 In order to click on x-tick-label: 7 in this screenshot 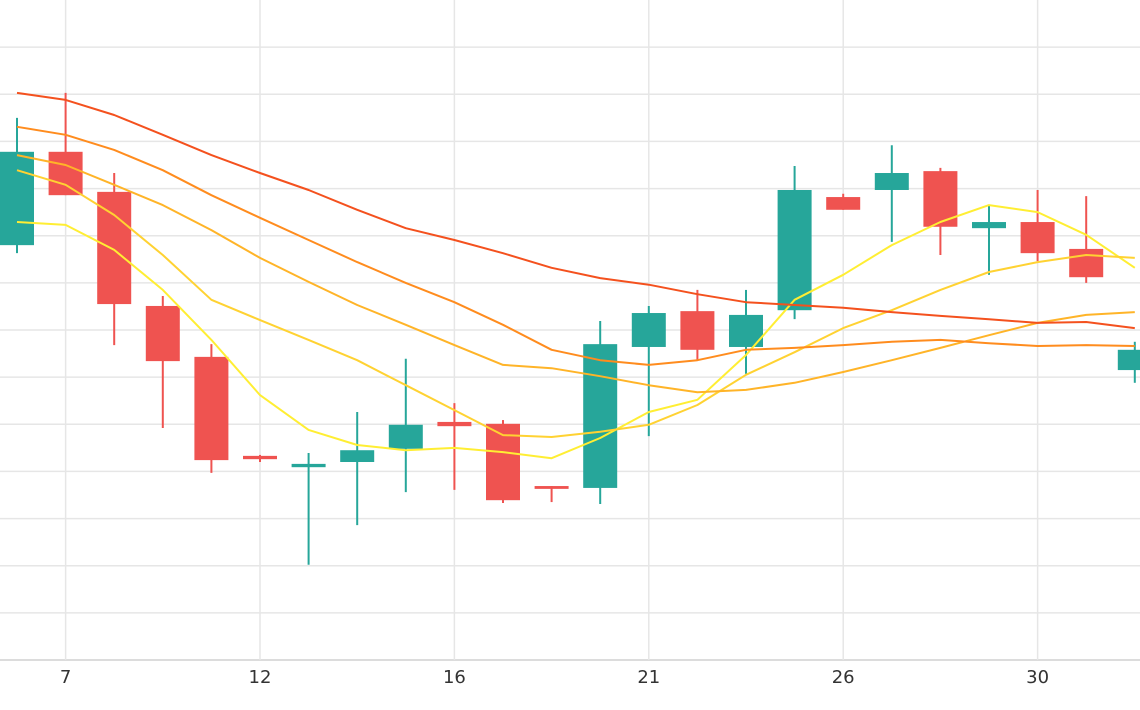, I will do `click(65, 677)`.